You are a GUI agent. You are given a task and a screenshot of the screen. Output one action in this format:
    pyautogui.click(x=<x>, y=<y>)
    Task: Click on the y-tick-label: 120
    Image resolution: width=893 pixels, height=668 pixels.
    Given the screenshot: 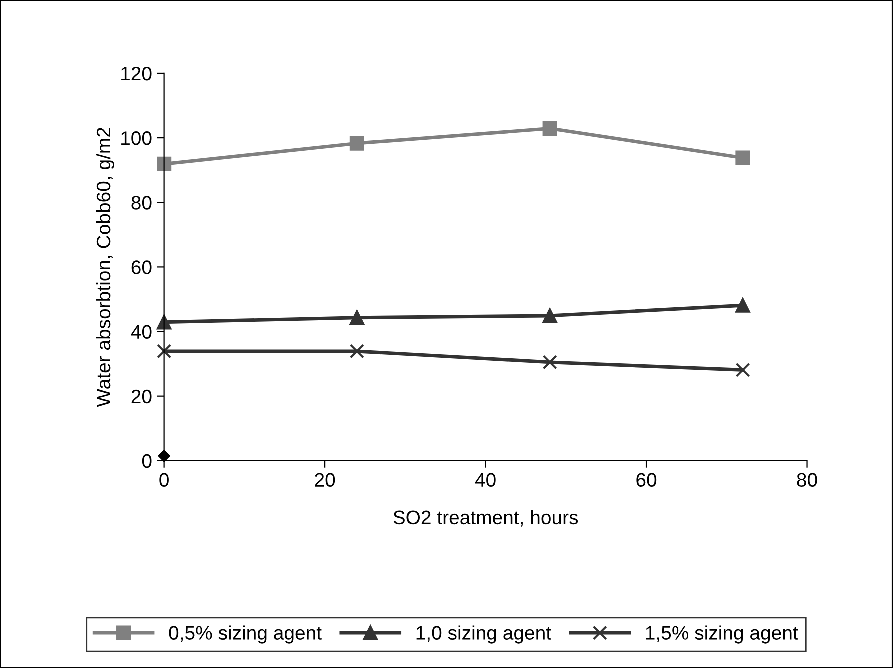 What is the action you would take?
    pyautogui.click(x=137, y=73)
    